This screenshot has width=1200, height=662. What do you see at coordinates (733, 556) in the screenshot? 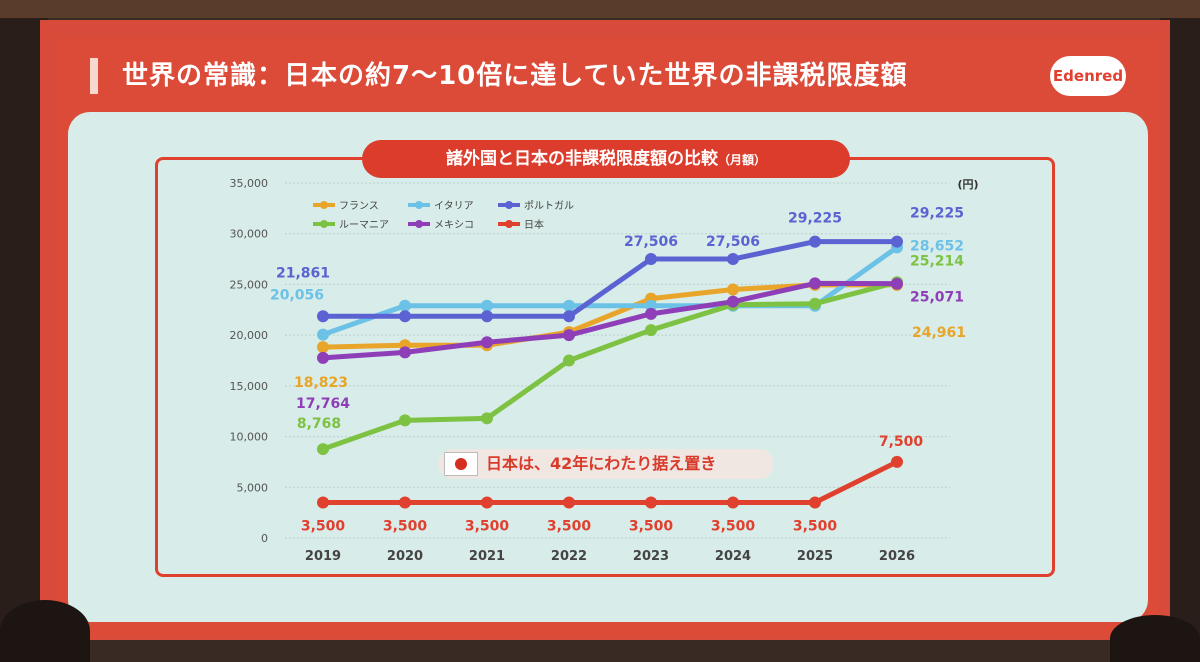
I see `x-tick-label: 2024` at bounding box center [733, 556].